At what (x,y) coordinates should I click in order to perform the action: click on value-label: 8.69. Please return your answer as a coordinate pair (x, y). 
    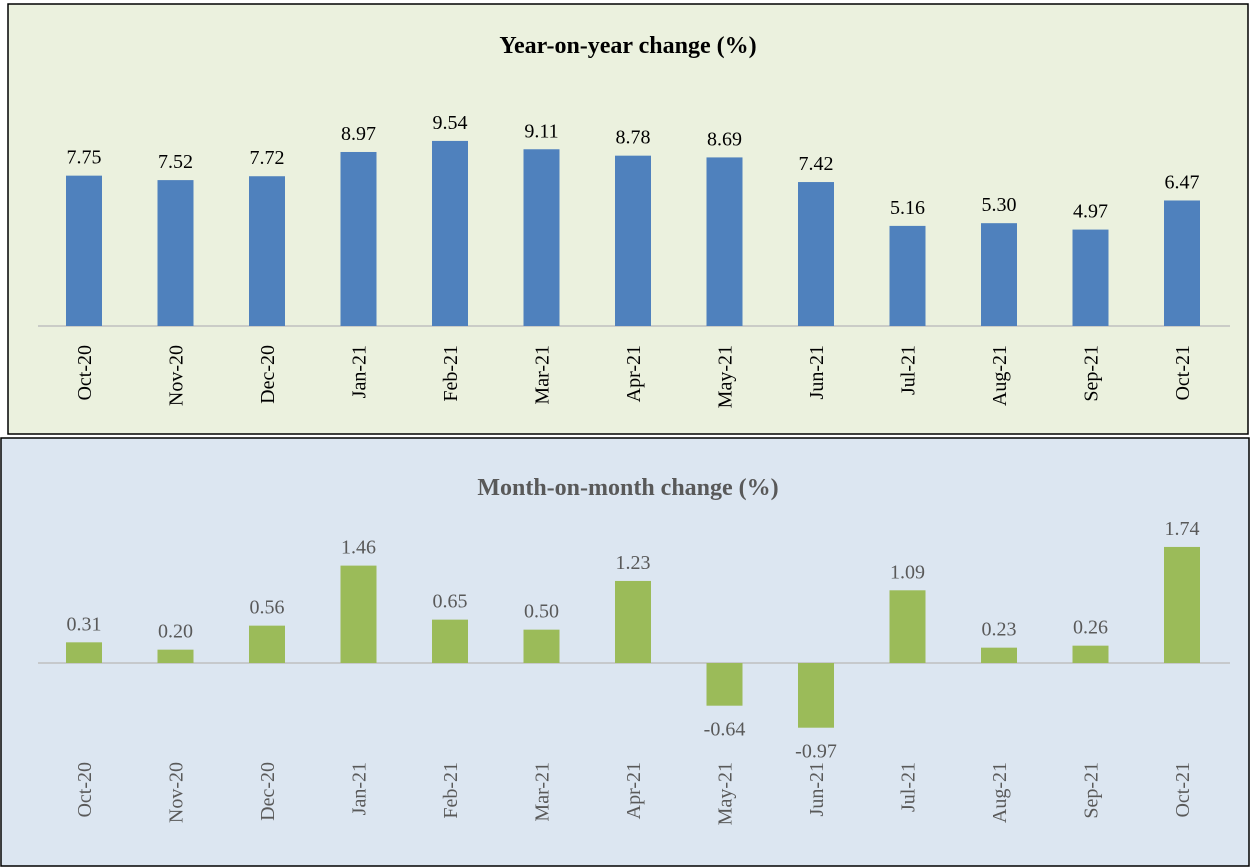
    Looking at the image, I should click on (724, 139).